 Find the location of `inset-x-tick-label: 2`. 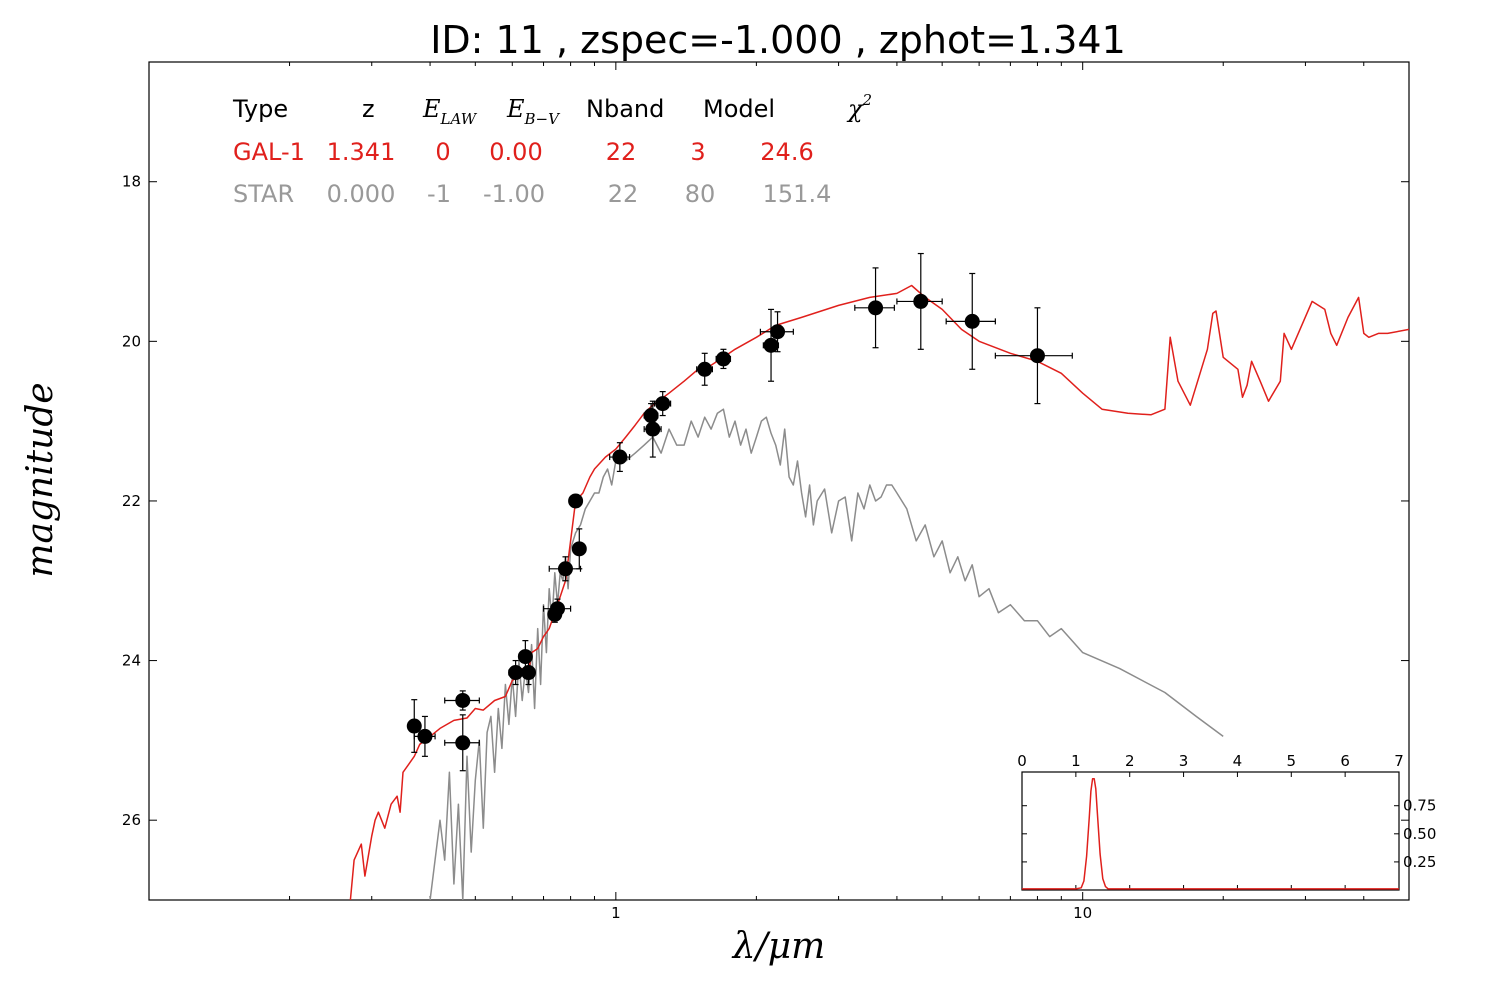

inset-x-tick-label: 2 is located at coordinates (1130, 761).